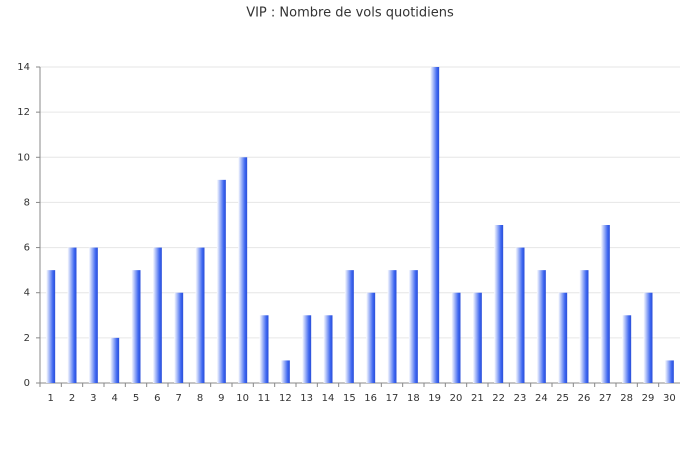  I want to click on x-tick-label: 3, so click(93, 398).